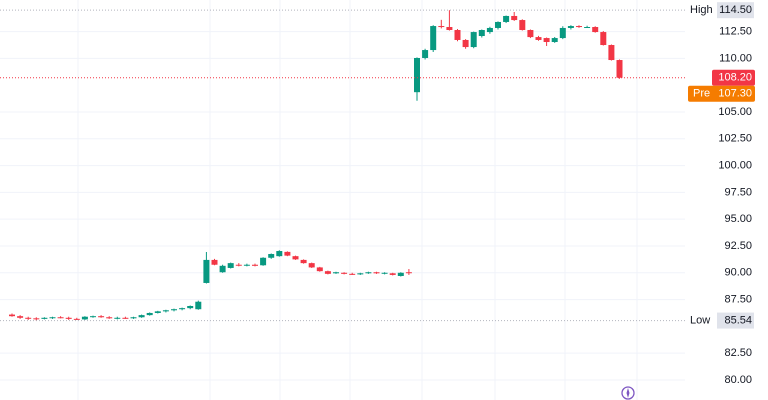 The width and height of the screenshot is (768, 400). Describe the element at coordinates (738, 353) in the screenshot. I see `y-tick-label: 82.50` at that location.